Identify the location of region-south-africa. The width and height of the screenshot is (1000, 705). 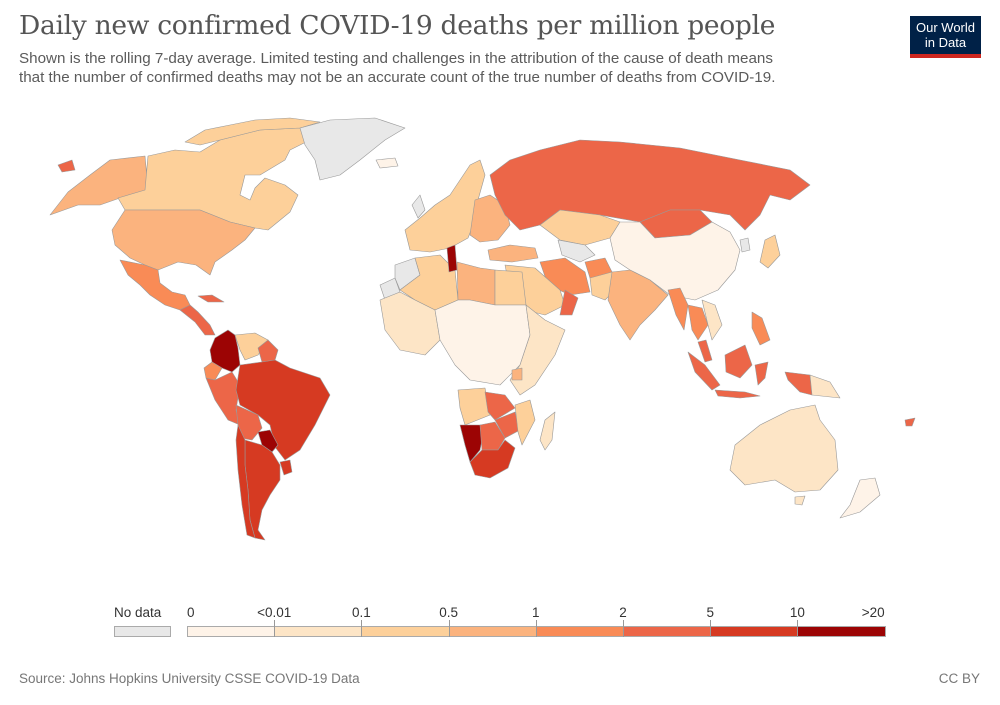
(492, 459).